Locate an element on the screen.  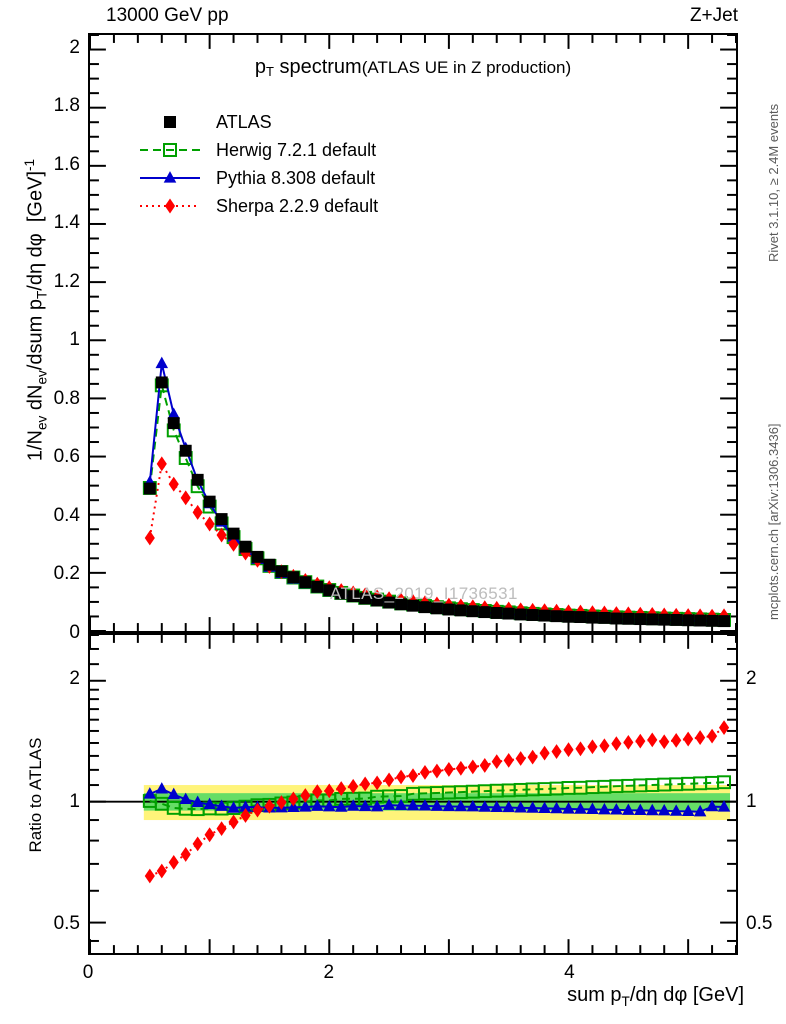
legend-item: Herwig 7.2.1 default is located at coordinates (259, 150).